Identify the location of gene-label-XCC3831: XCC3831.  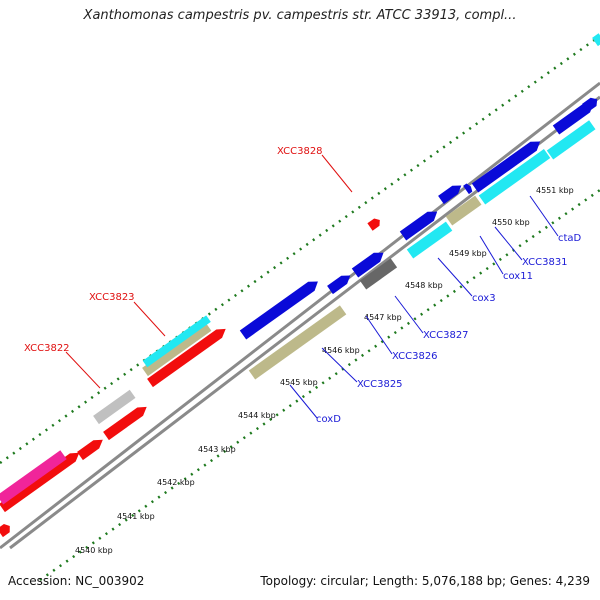
(545, 262).